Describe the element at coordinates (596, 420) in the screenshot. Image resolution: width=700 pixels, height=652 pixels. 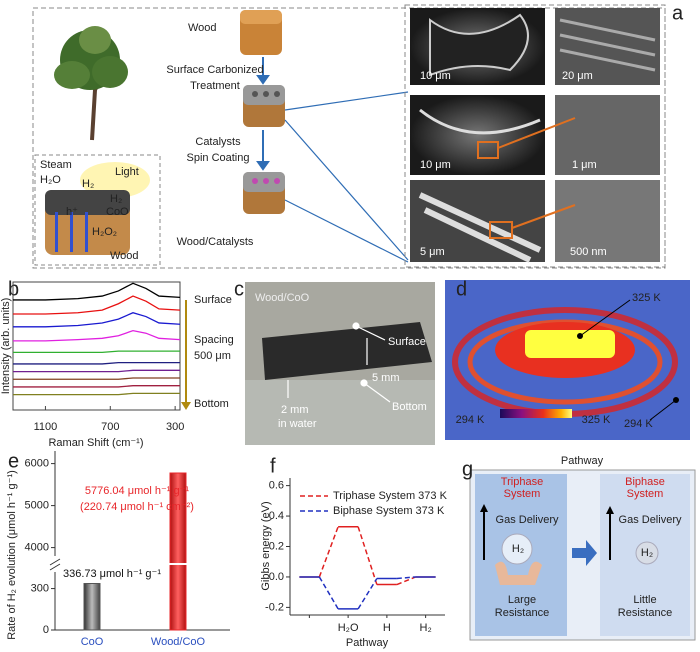
I see `colorbar-label: 325 K` at that location.